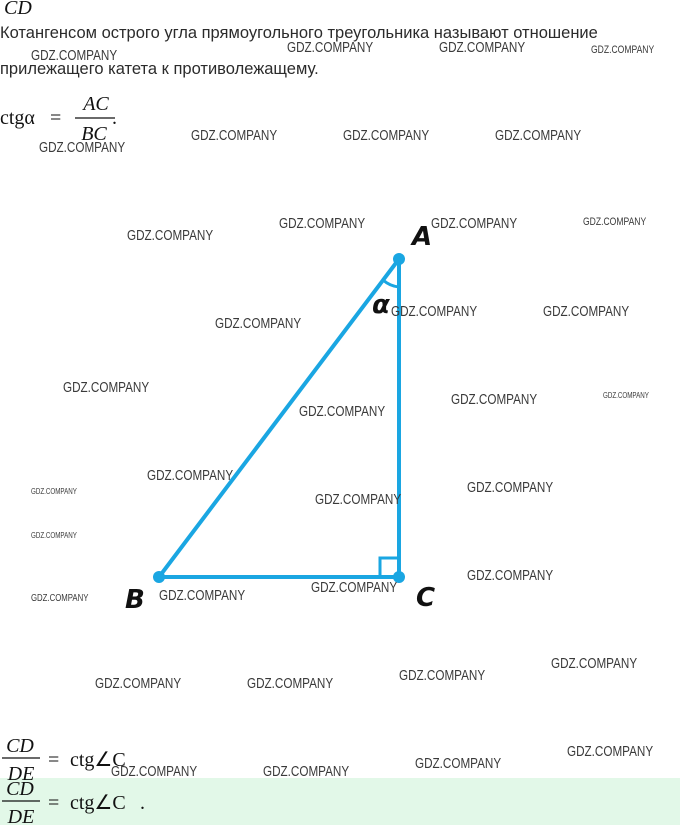 Image resolution: width=680 pixels, height=825 pixels. Describe the element at coordinates (135, 600) in the screenshot. I see `vertex-label: B` at that location.